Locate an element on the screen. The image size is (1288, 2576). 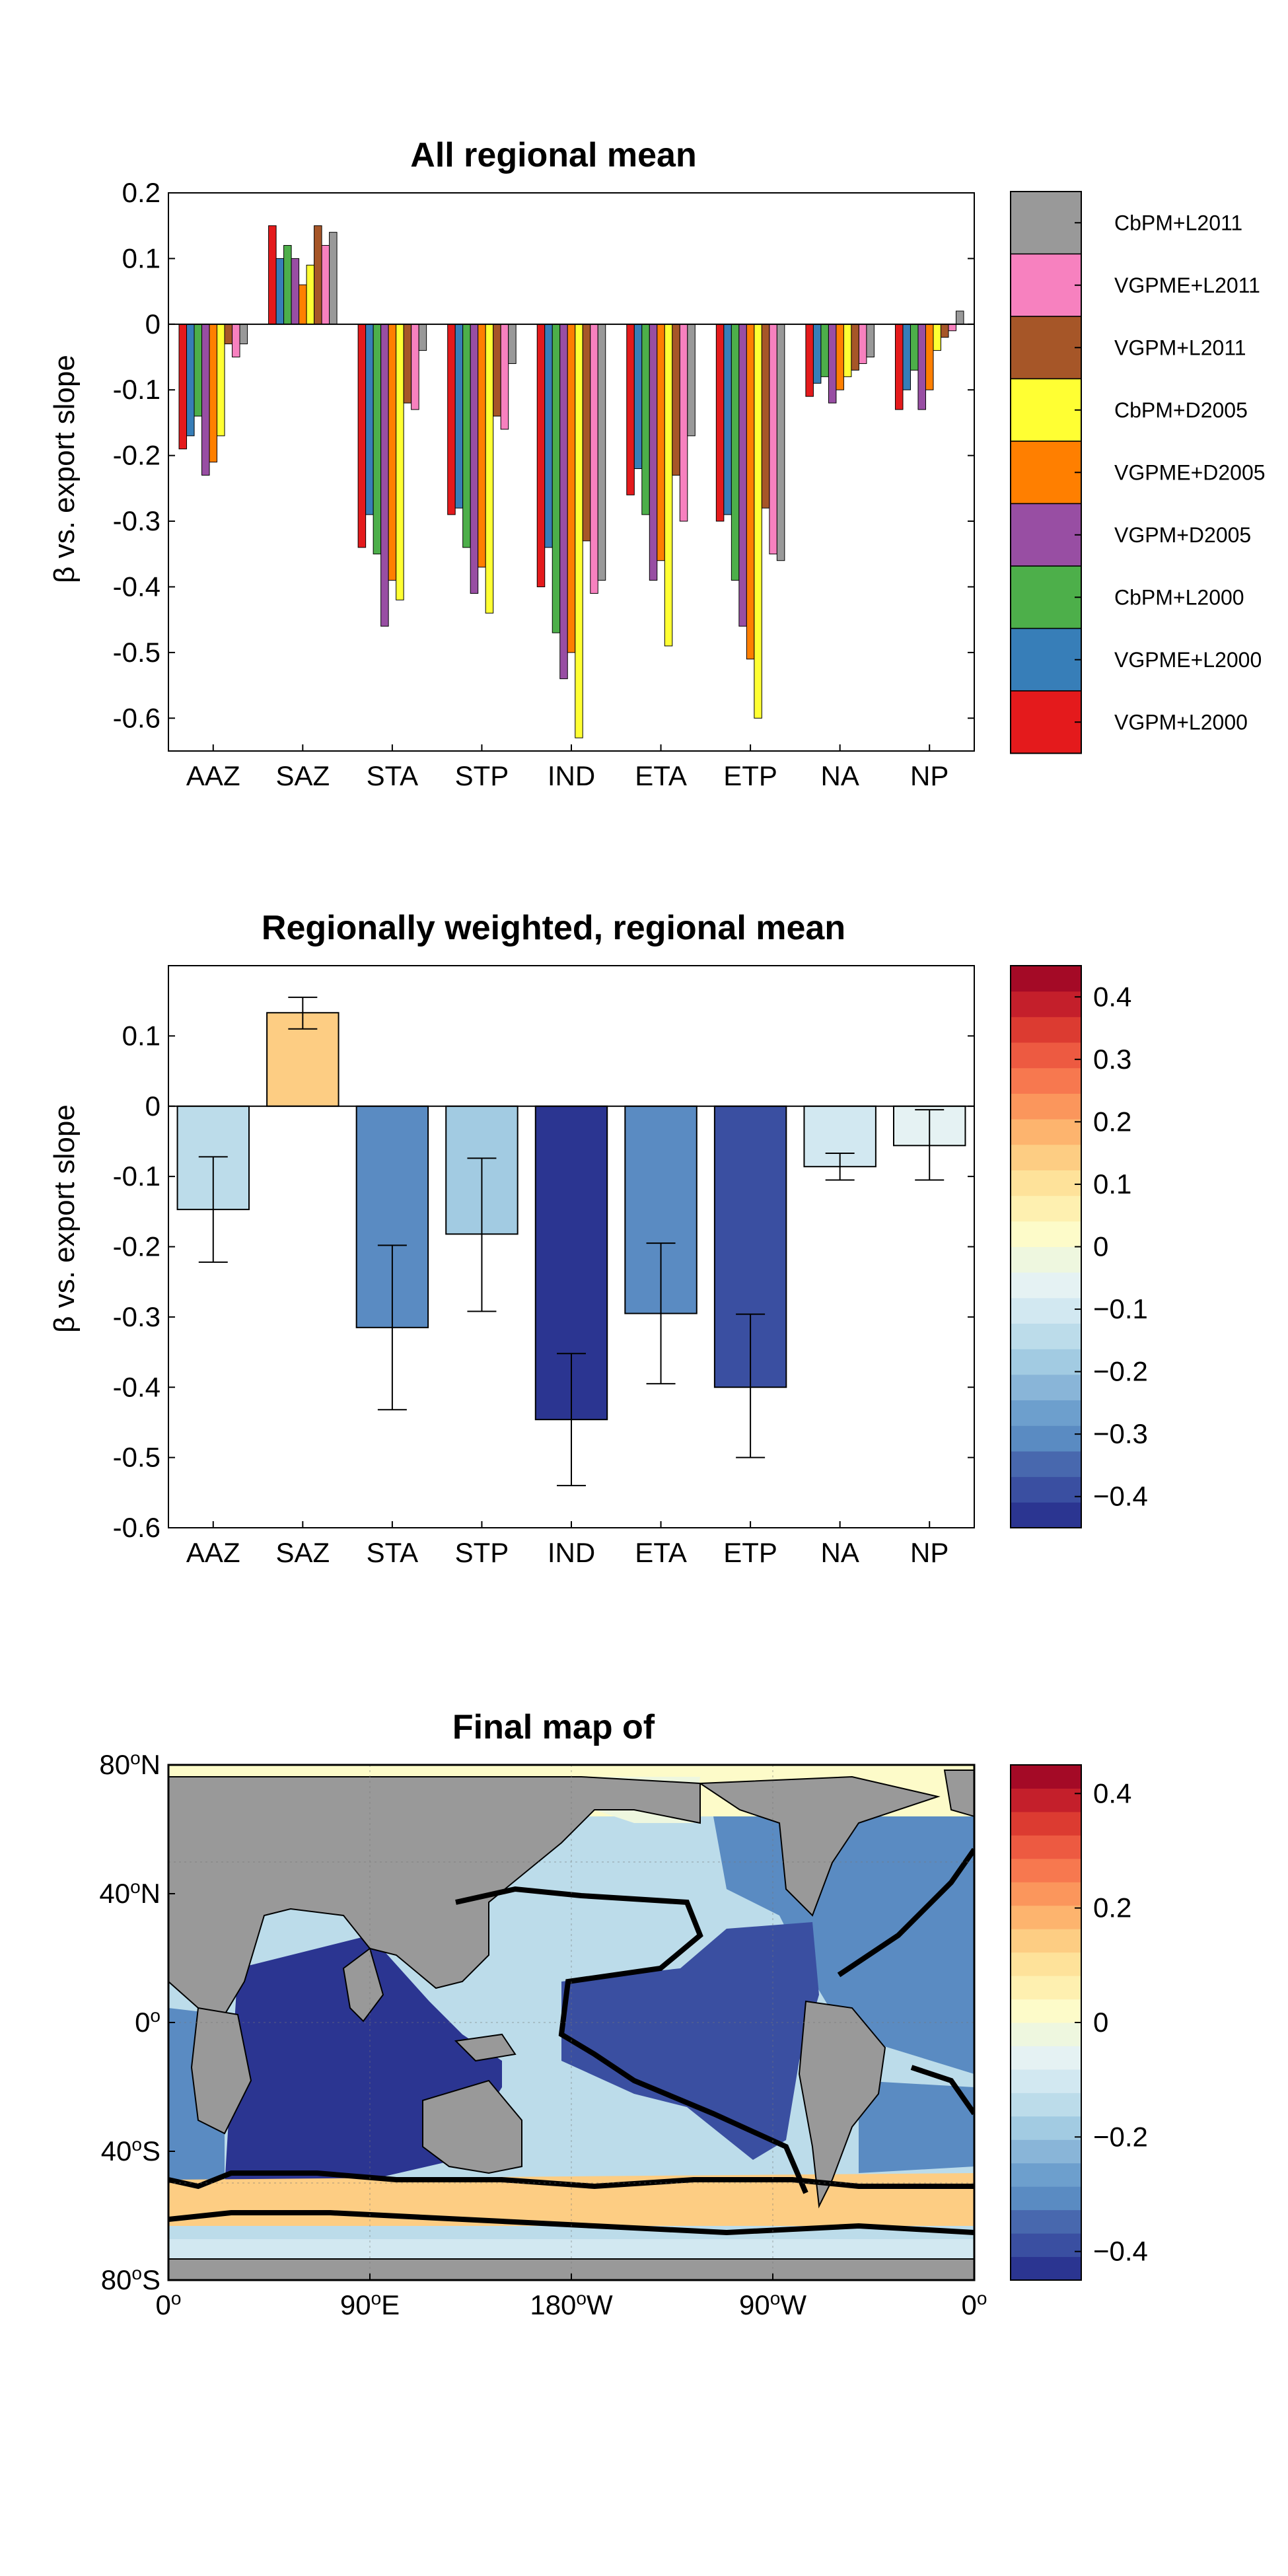
ytick-label: -0.3 is located at coordinates (137, 1317).